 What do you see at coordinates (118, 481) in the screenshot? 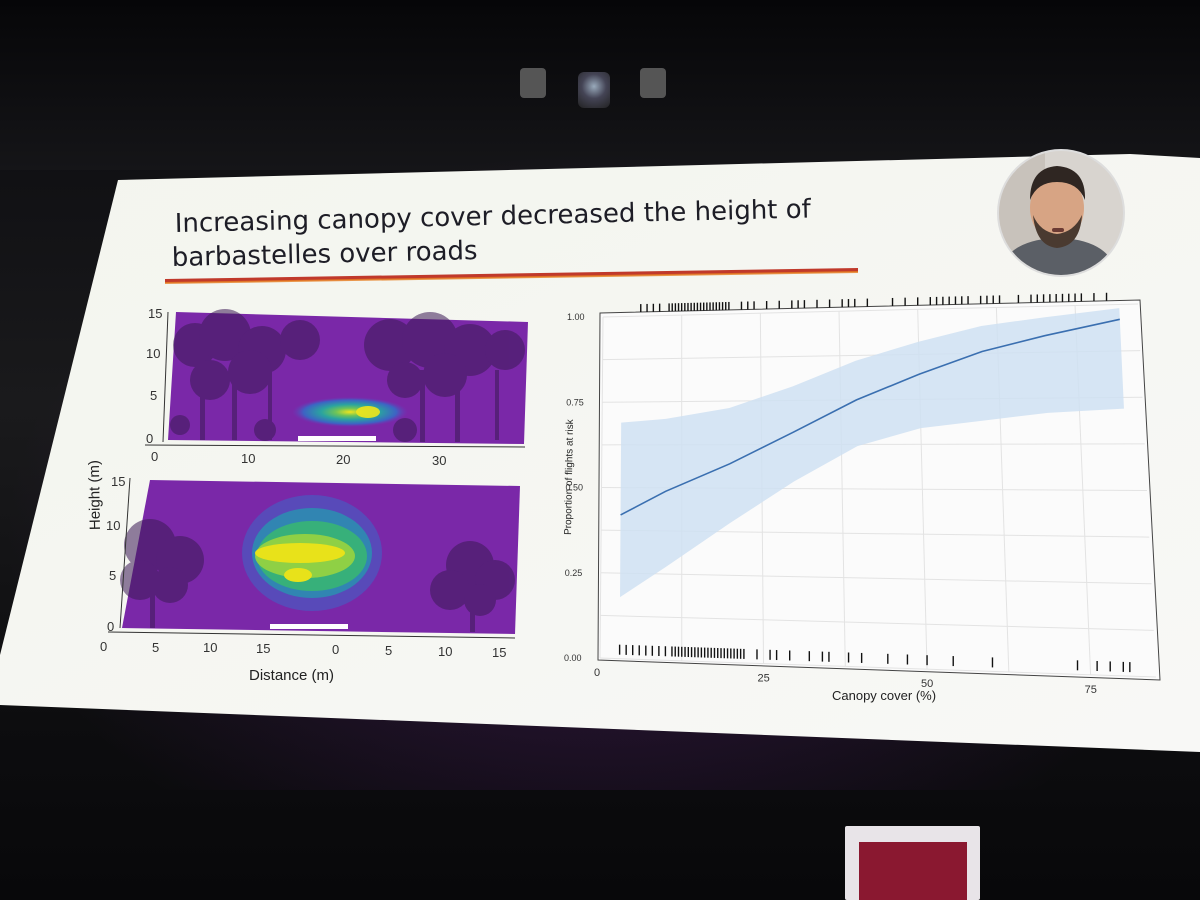
I see `heatmap-bottom-ytick: 15` at bounding box center [118, 481].